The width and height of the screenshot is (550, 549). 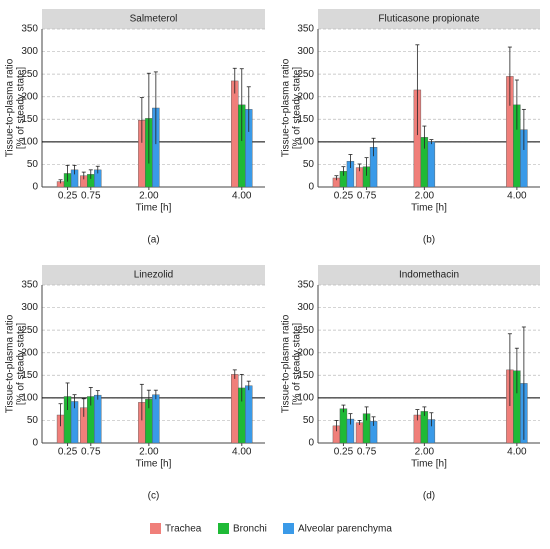 I want to click on panel-title: Fluticasone propionate, so click(x=429, y=19).